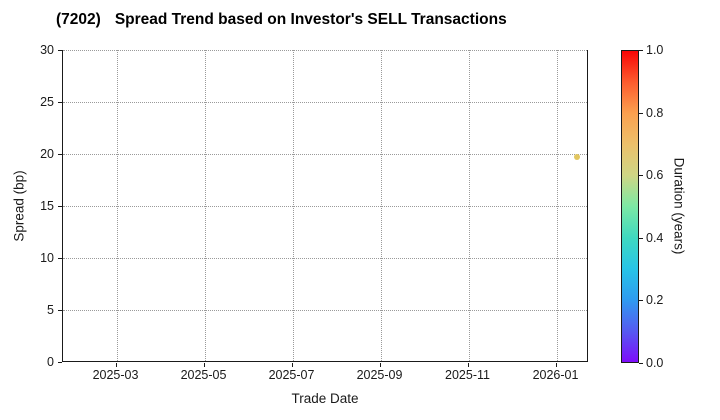  What do you see at coordinates (630, 206) in the screenshot?
I see `colorbar` at bounding box center [630, 206].